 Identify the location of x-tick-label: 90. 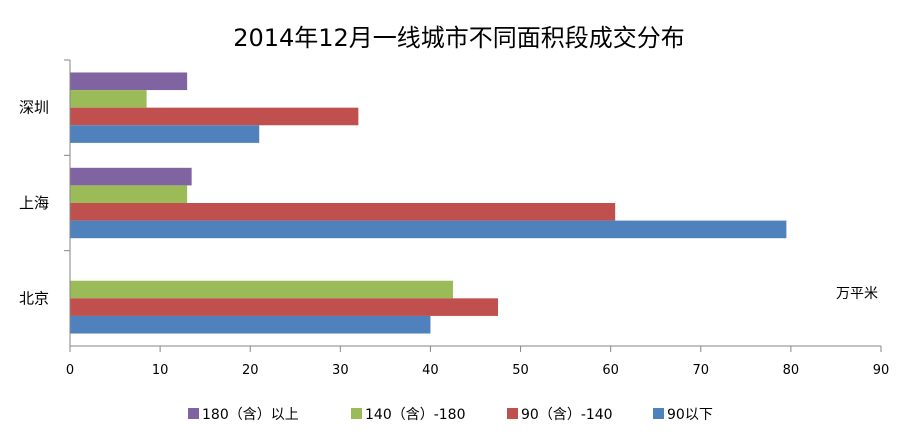
(881, 370).